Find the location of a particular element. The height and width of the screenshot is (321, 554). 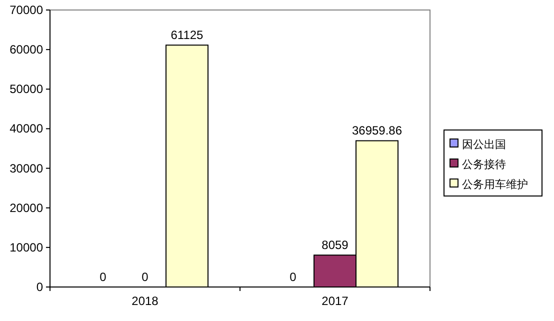

y-tick-label: 50000 is located at coordinates (27, 89).